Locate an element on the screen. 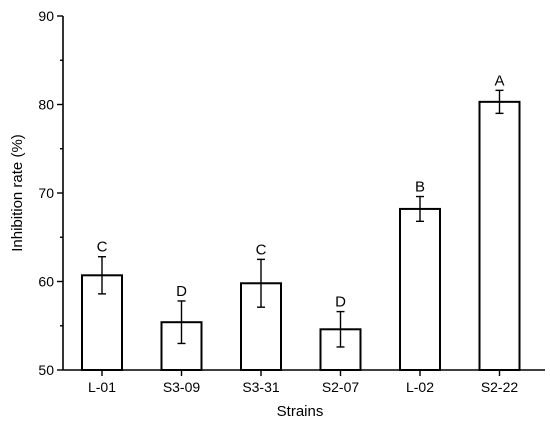  significance-label: A is located at coordinates (499, 80).